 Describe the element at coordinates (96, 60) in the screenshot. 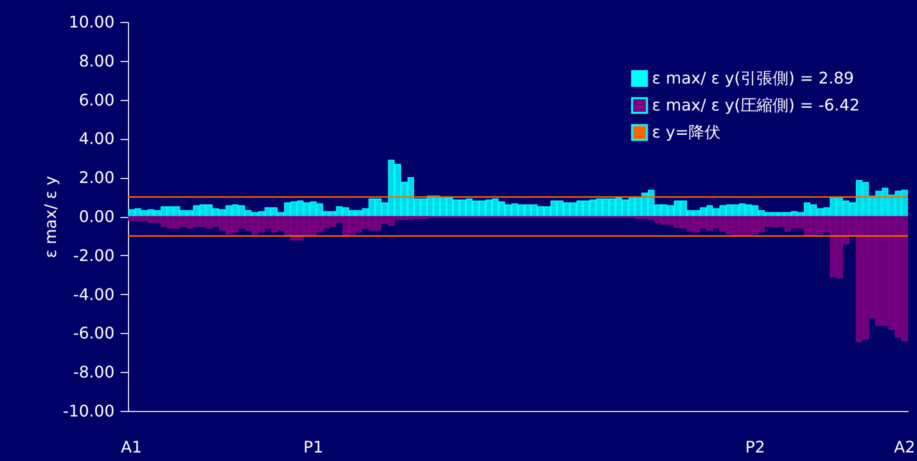

I see `y-tick-label: 8.00` at that location.